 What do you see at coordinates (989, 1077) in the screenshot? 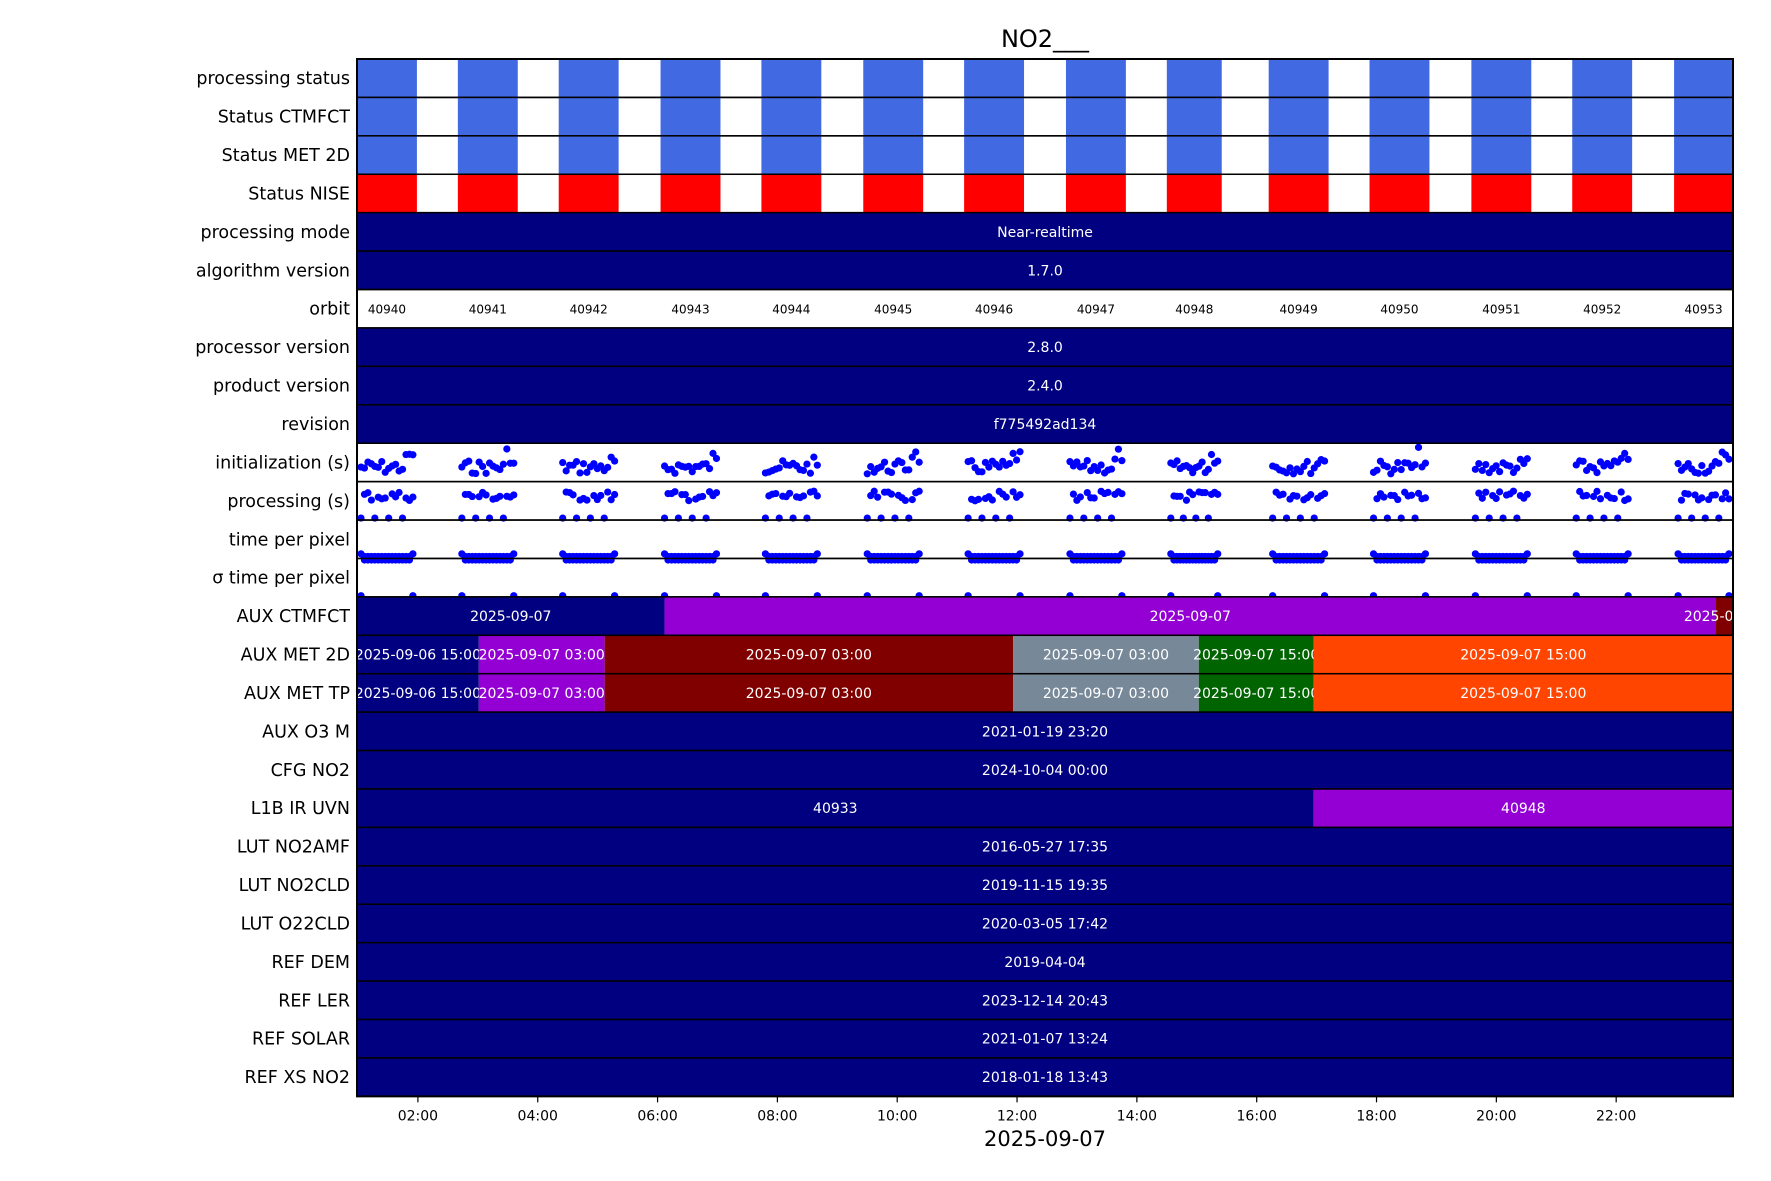
I see `row-26: REF XS NO2 2018-01-18 13:43` at bounding box center [989, 1077].